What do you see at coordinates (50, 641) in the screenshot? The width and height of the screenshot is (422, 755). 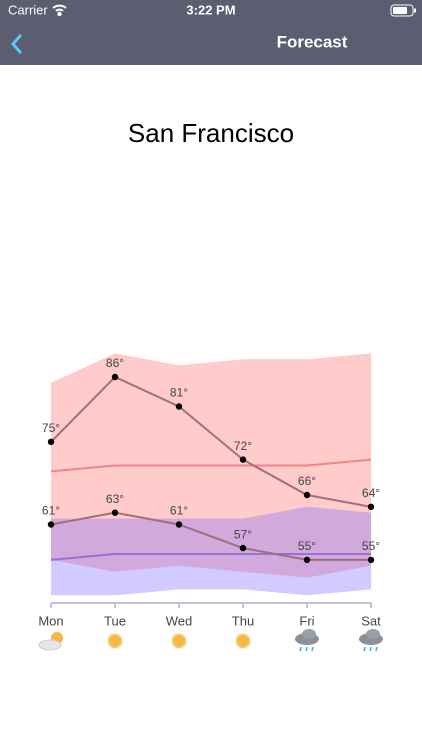 I see `partly-cloudy-icon` at bounding box center [50, 641].